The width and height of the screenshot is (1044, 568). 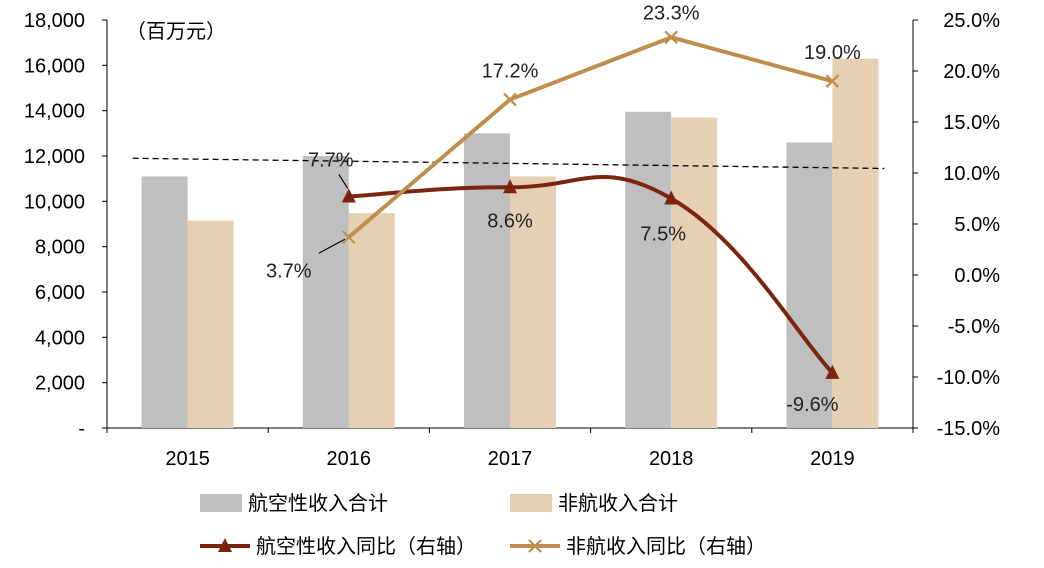 What do you see at coordinates (969, 429) in the screenshot?
I see `right-tick-label: -15.0%` at bounding box center [969, 429].